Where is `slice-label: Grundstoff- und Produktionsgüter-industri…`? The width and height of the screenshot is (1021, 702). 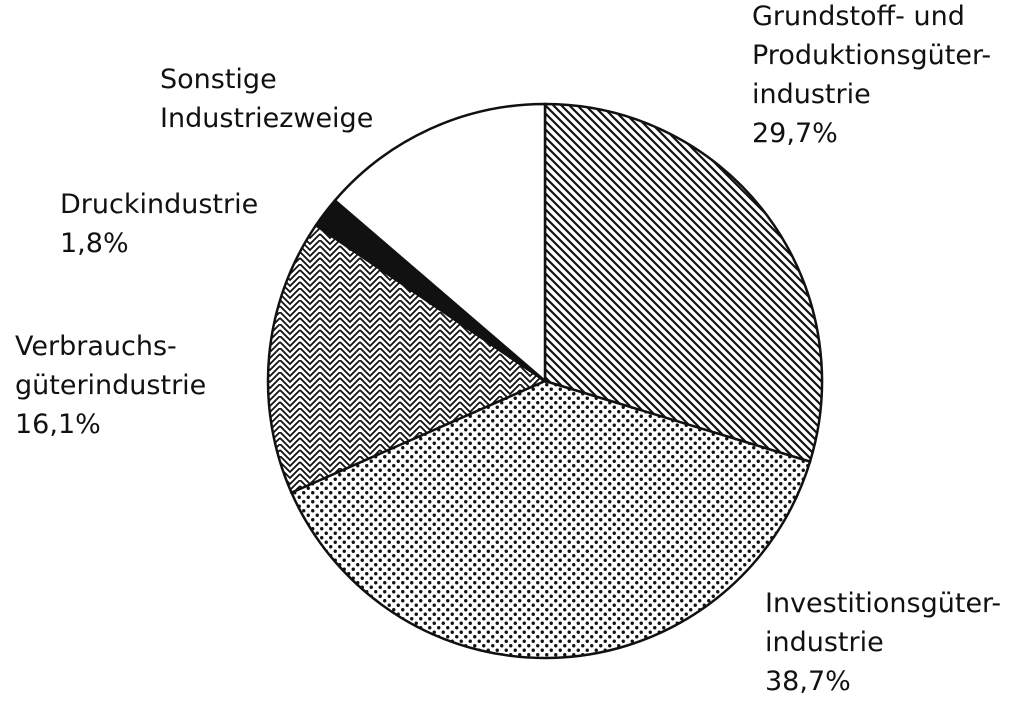 slice-label: Grundstoff- und Produktionsgüter-industri… is located at coordinates (871, 55).